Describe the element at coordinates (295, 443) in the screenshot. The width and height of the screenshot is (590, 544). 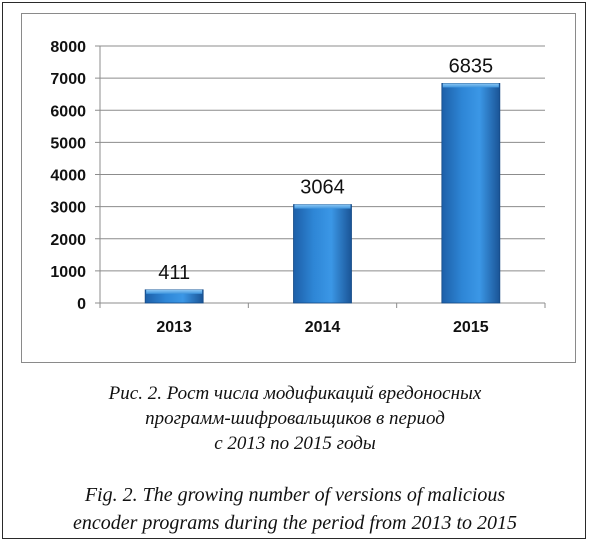
I see `caption-ru-line: с 2013 по 2015 годы` at that location.